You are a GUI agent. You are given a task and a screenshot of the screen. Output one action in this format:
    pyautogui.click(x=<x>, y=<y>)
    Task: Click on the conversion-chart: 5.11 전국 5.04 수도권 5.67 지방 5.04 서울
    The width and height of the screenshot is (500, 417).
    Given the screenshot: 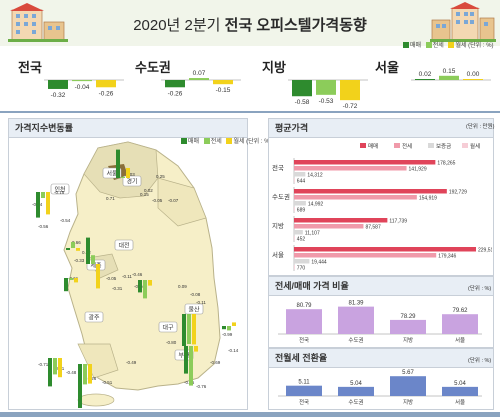 What is the action you would take?
    pyautogui.click(x=380, y=388)
    